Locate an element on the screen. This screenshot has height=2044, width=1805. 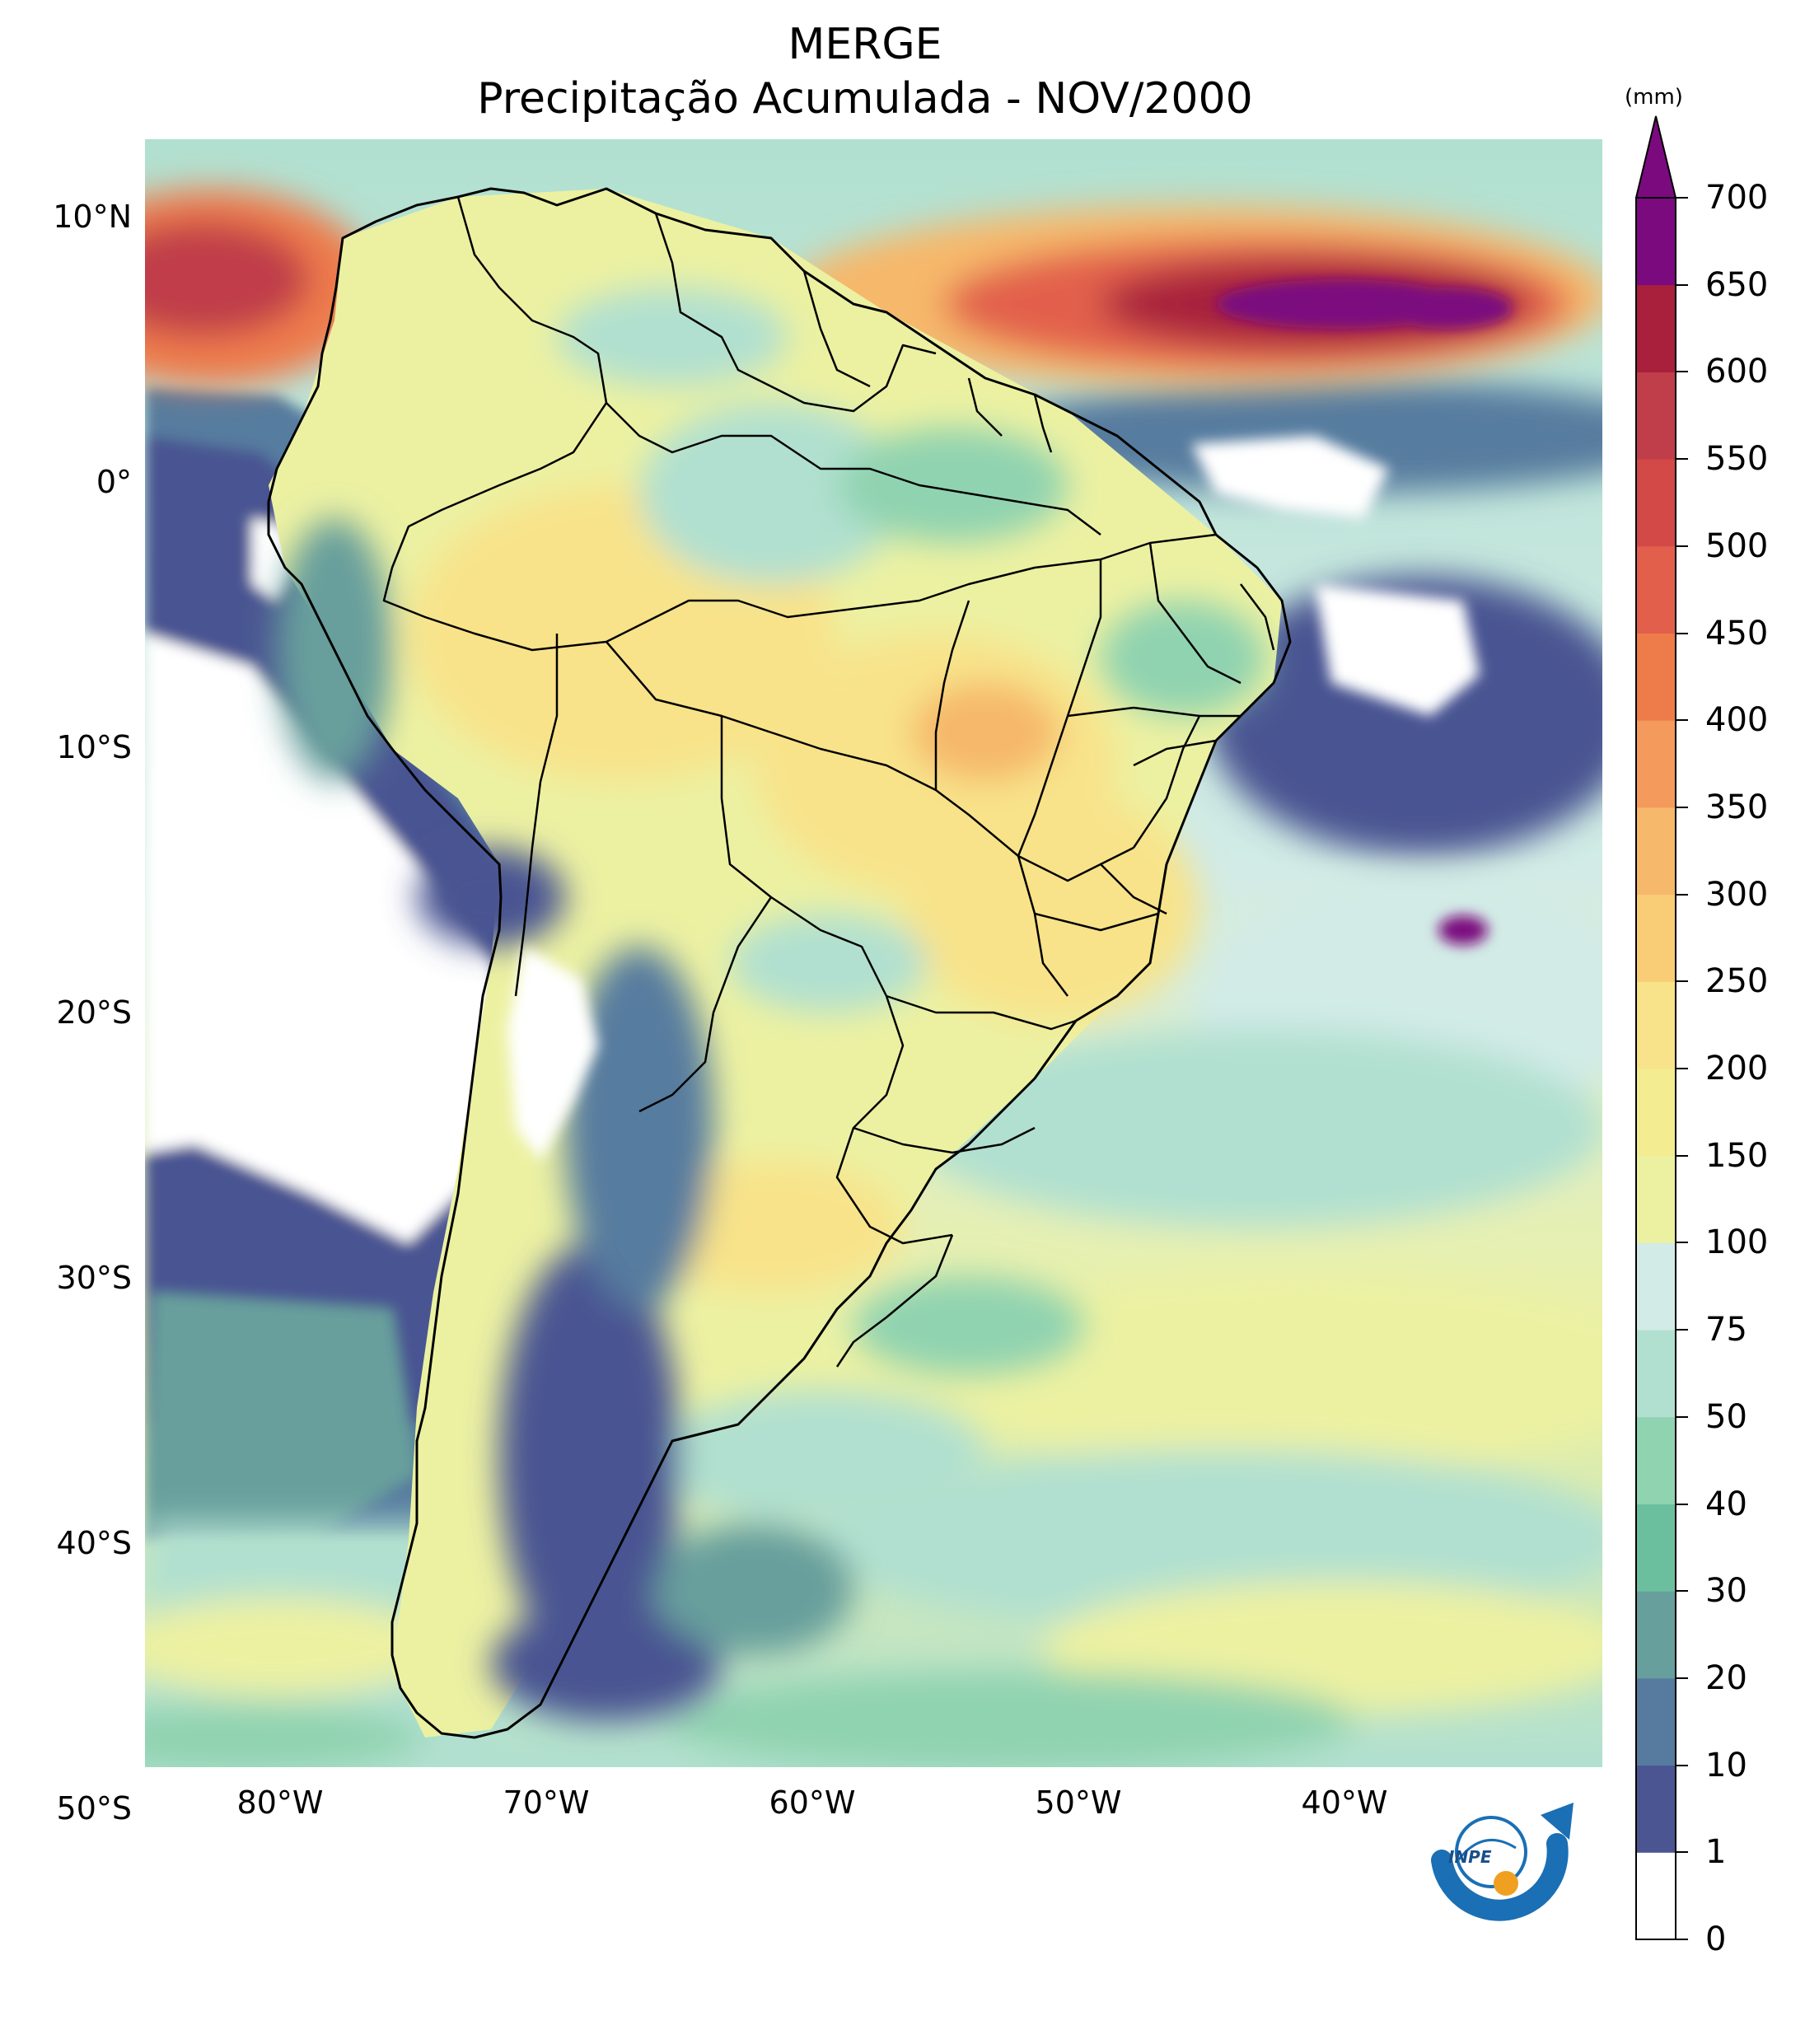
lon-label-40w: 40°W is located at coordinates (1344, 1802).